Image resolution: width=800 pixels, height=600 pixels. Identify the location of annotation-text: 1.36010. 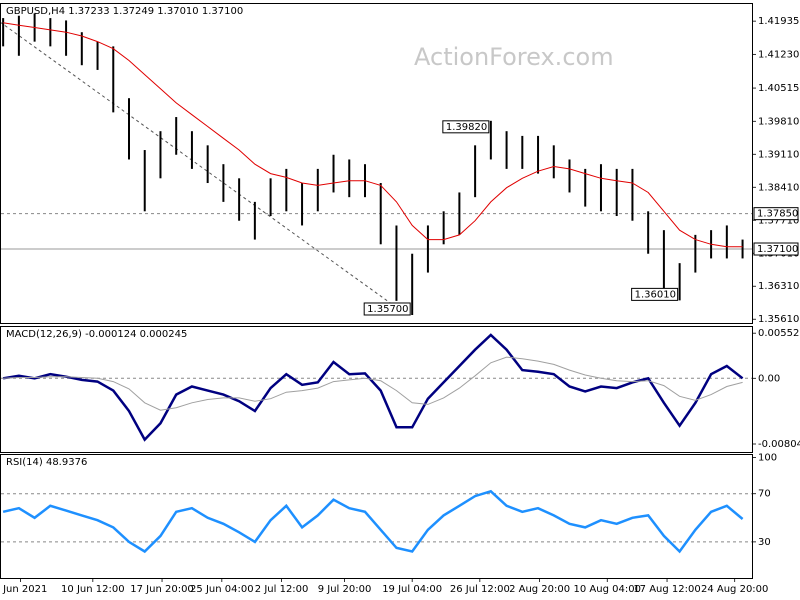
(655, 294).